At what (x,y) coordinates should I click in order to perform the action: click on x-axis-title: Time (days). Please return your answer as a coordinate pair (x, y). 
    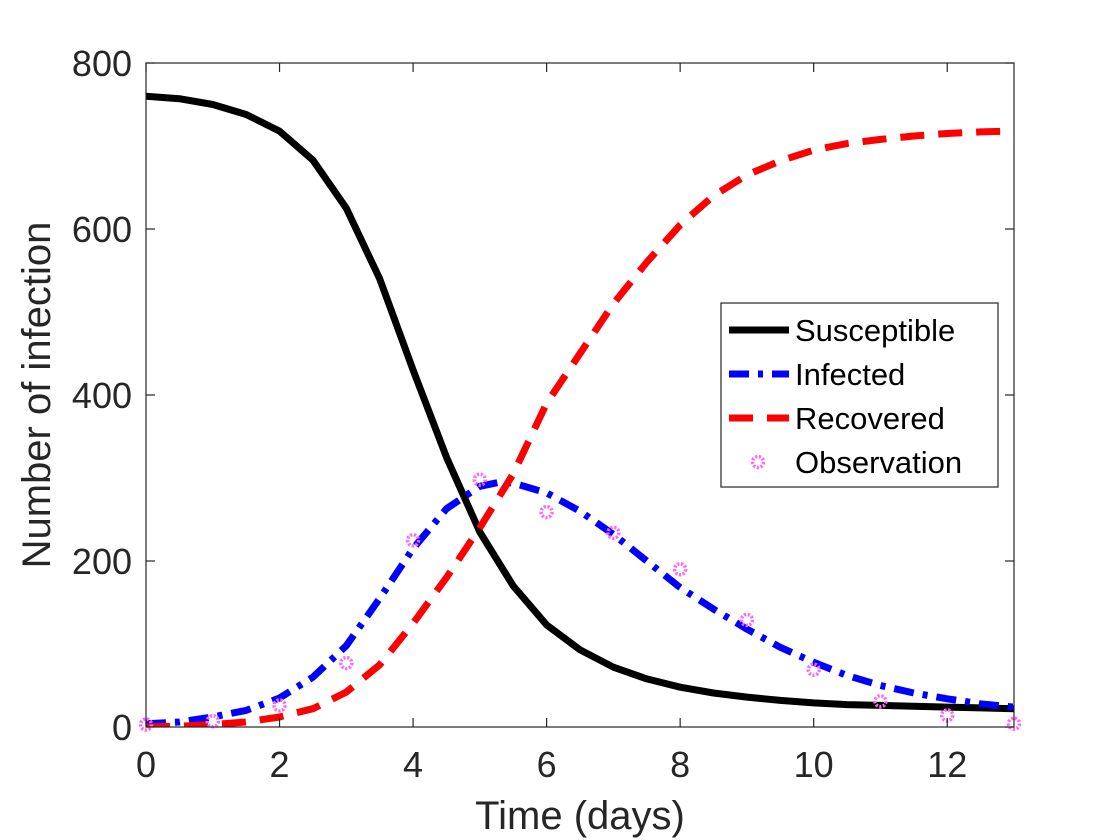
    Looking at the image, I should click on (580, 816).